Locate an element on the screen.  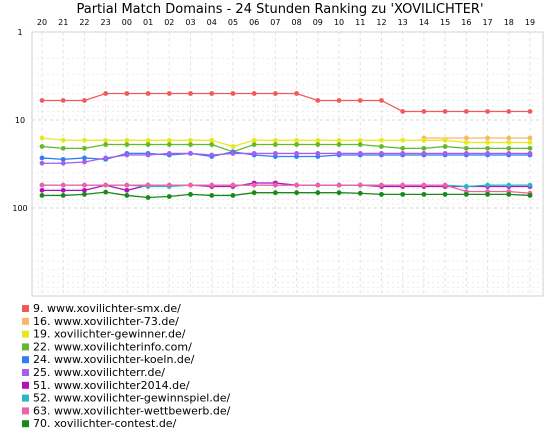
x-tick-label: 14 is located at coordinates (424, 22).